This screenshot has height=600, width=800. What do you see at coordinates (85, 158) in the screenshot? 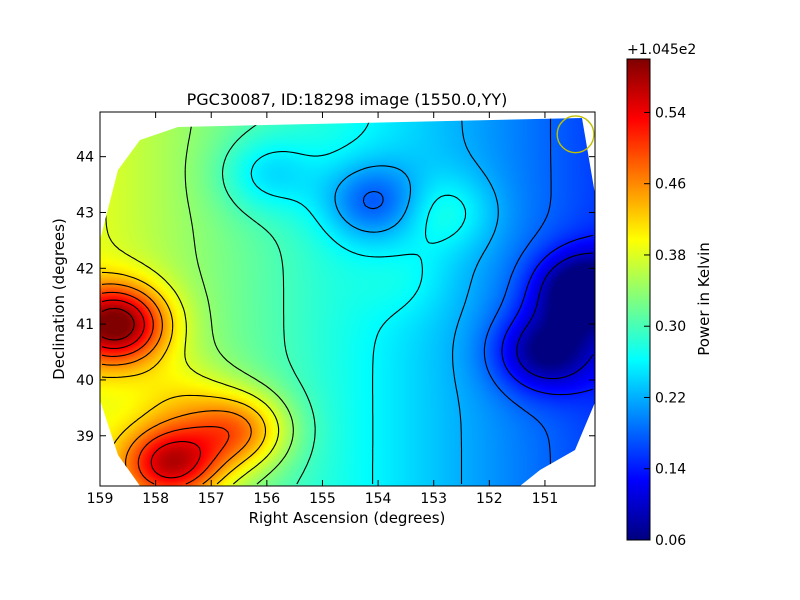
I see `y-tick-label: 44` at bounding box center [85, 158].